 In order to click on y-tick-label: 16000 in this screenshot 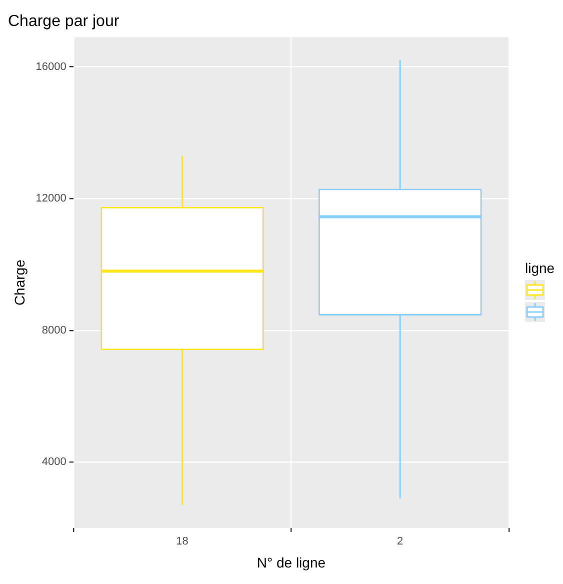, I will do `click(51, 66)`.